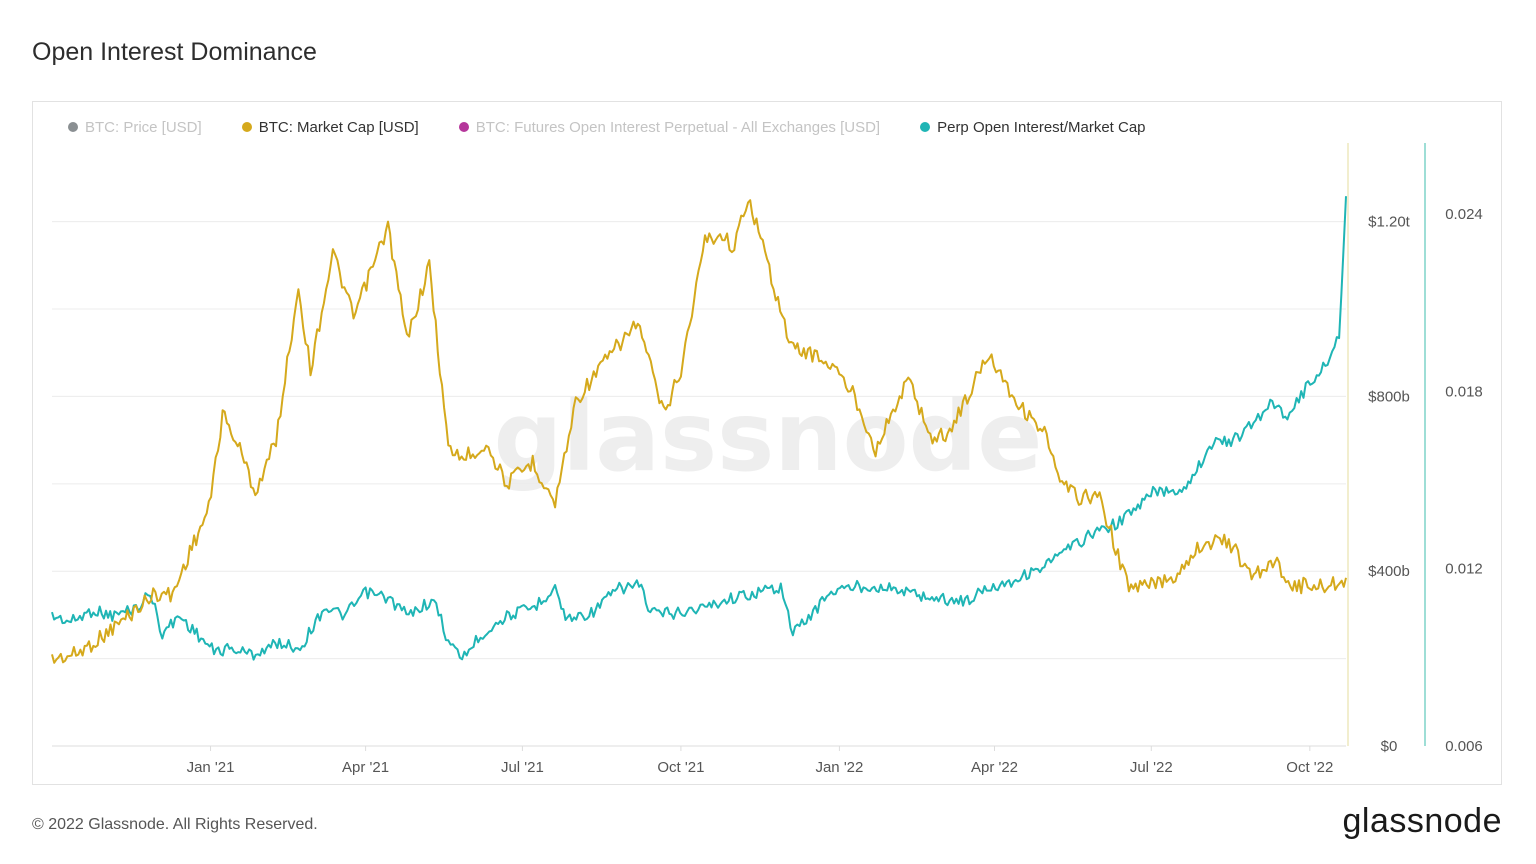 The height and width of the screenshot is (864, 1536). Describe the element at coordinates (1151, 767) in the screenshot. I see `x-tick-label: Jul '22` at that location.